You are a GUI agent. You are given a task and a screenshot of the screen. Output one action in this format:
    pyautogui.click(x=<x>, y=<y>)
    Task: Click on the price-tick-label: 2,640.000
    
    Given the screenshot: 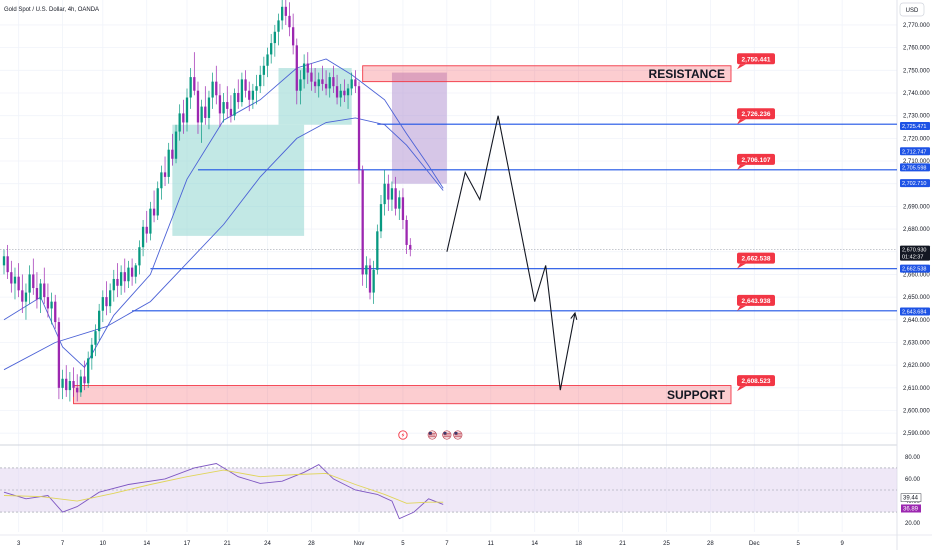 What is the action you would take?
    pyautogui.click(x=916, y=321)
    